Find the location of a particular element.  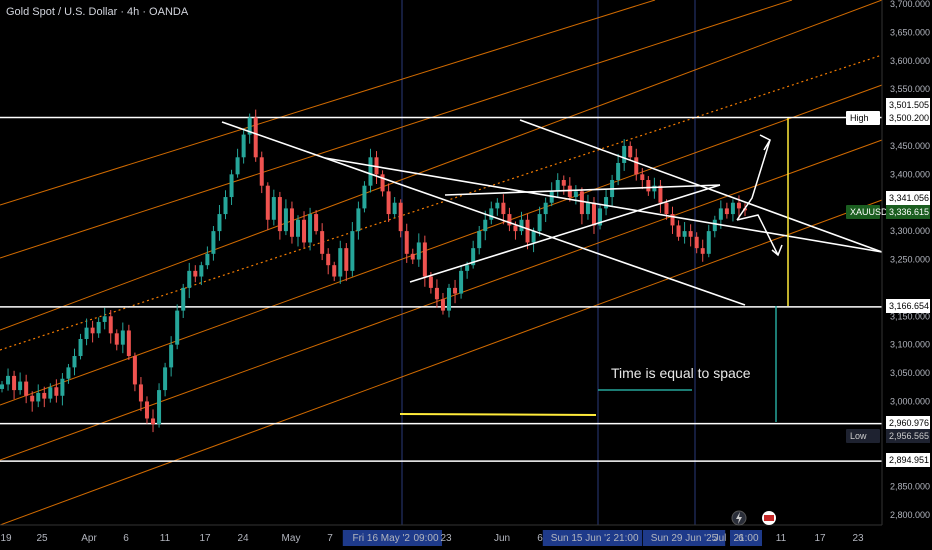

price-tag-value: 2,956.565 is located at coordinates (909, 436).